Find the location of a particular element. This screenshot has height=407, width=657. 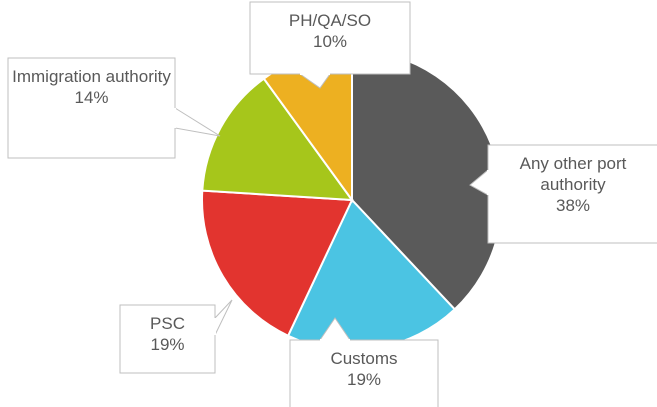

data-label: Customs 19% is located at coordinates (364, 369).